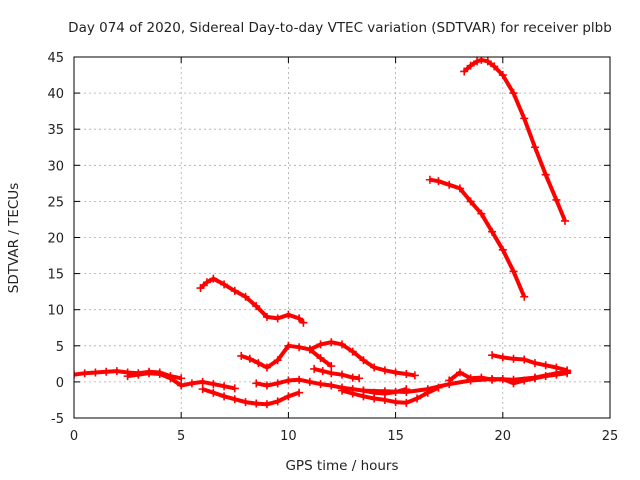  I want to click on x-axis-label: GPS time / hours, so click(341, 466).